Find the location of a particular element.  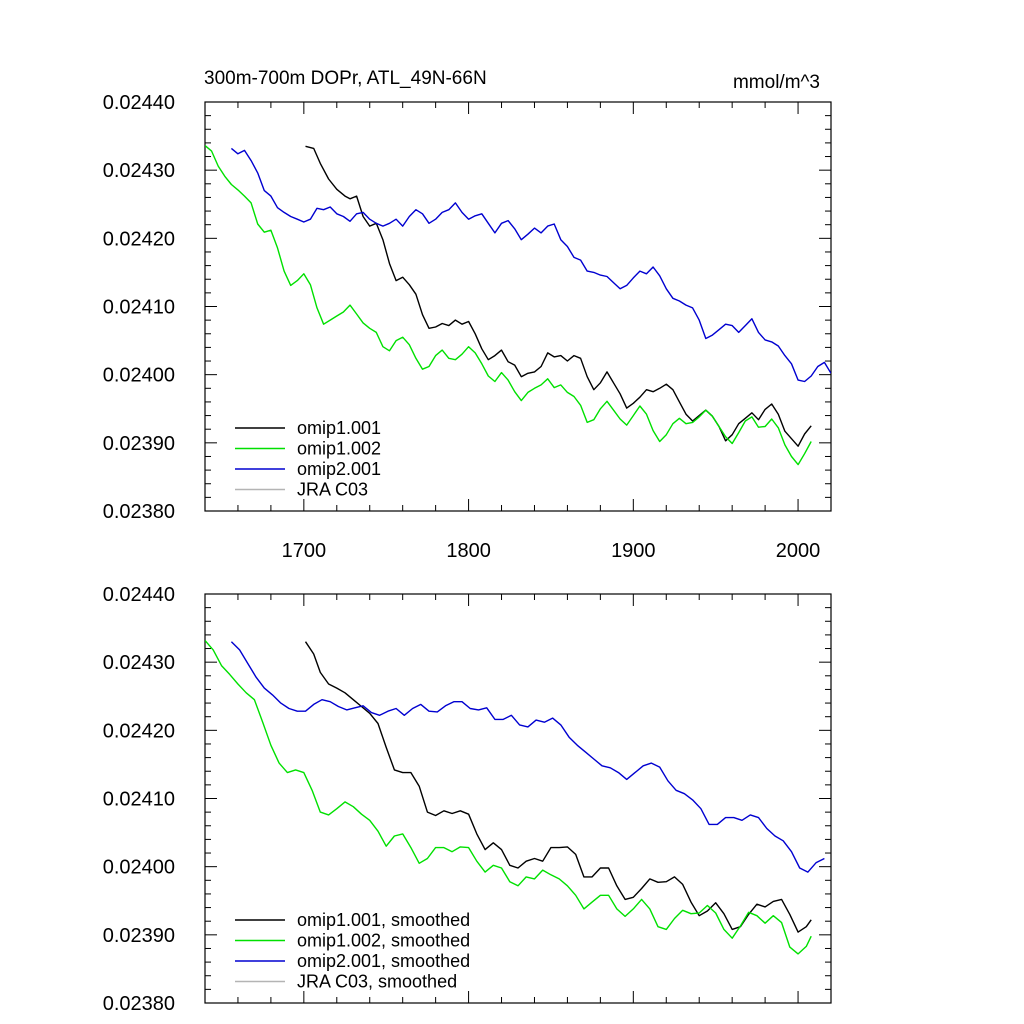

legend-label: omip1.001, smoothed is located at coordinates (383, 920).